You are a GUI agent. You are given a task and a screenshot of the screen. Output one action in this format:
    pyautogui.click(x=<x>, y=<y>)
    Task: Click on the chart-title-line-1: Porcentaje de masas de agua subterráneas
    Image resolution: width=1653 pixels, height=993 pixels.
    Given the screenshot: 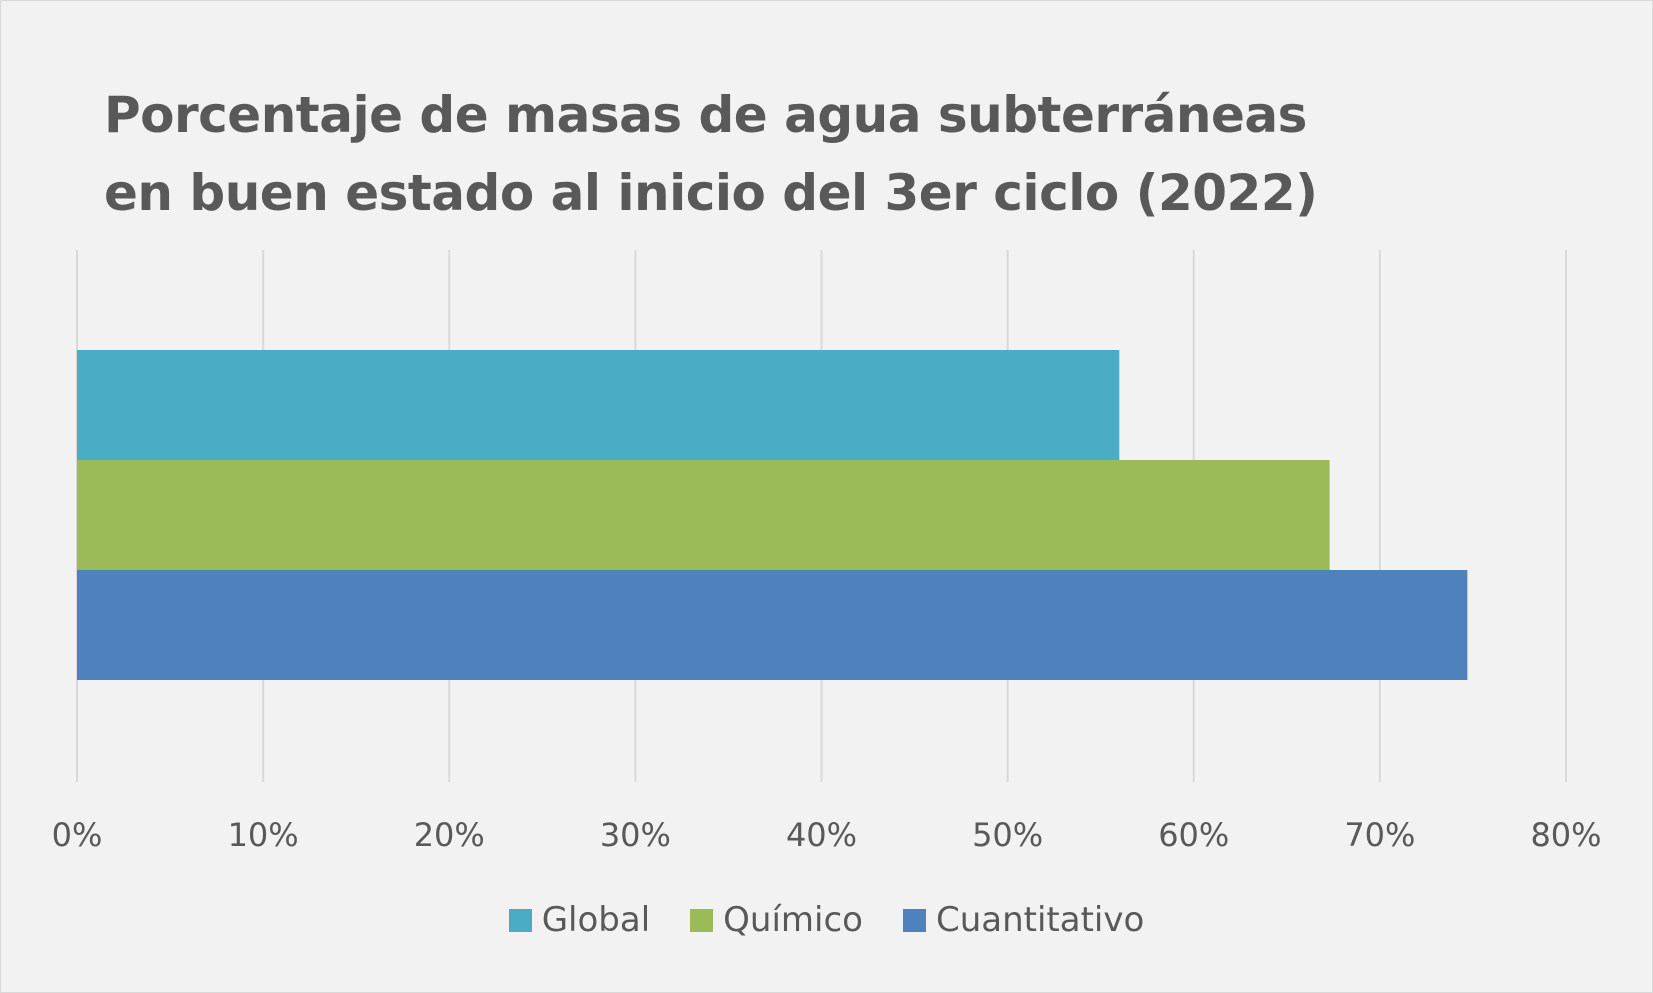 What is the action you would take?
    pyautogui.click(x=705, y=115)
    